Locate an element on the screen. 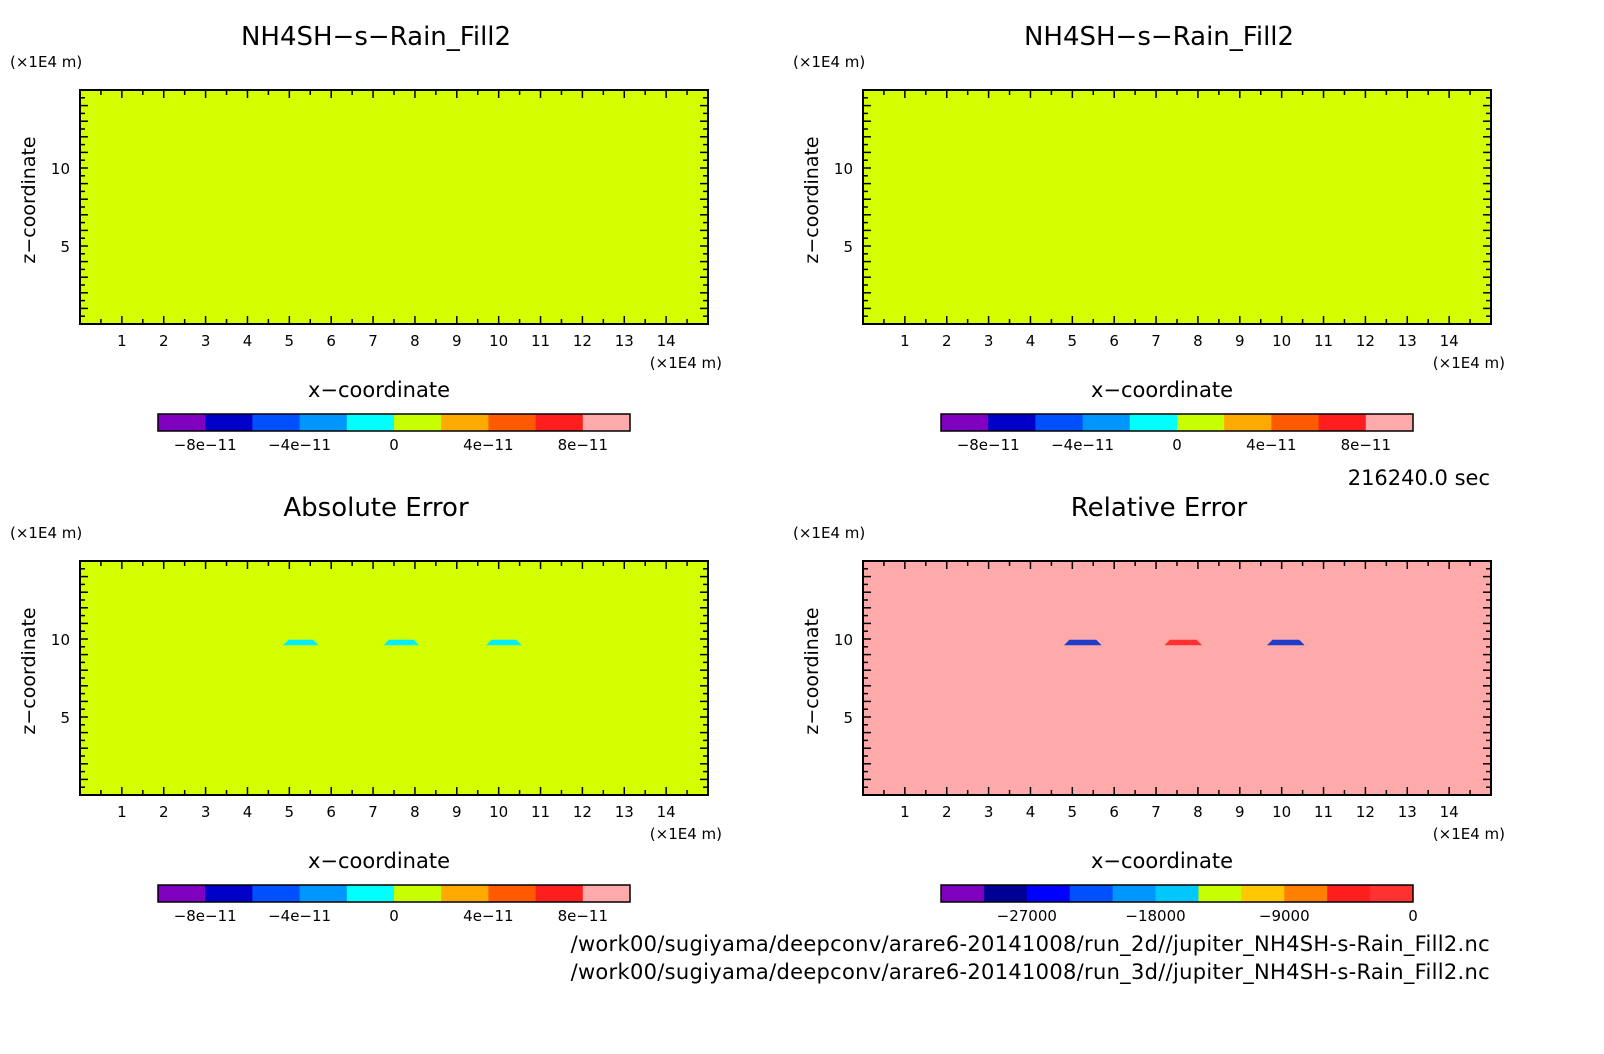 This screenshot has width=1604, height=1054. colorbar-tick-label: 8e−11 is located at coordinates (583, 916).